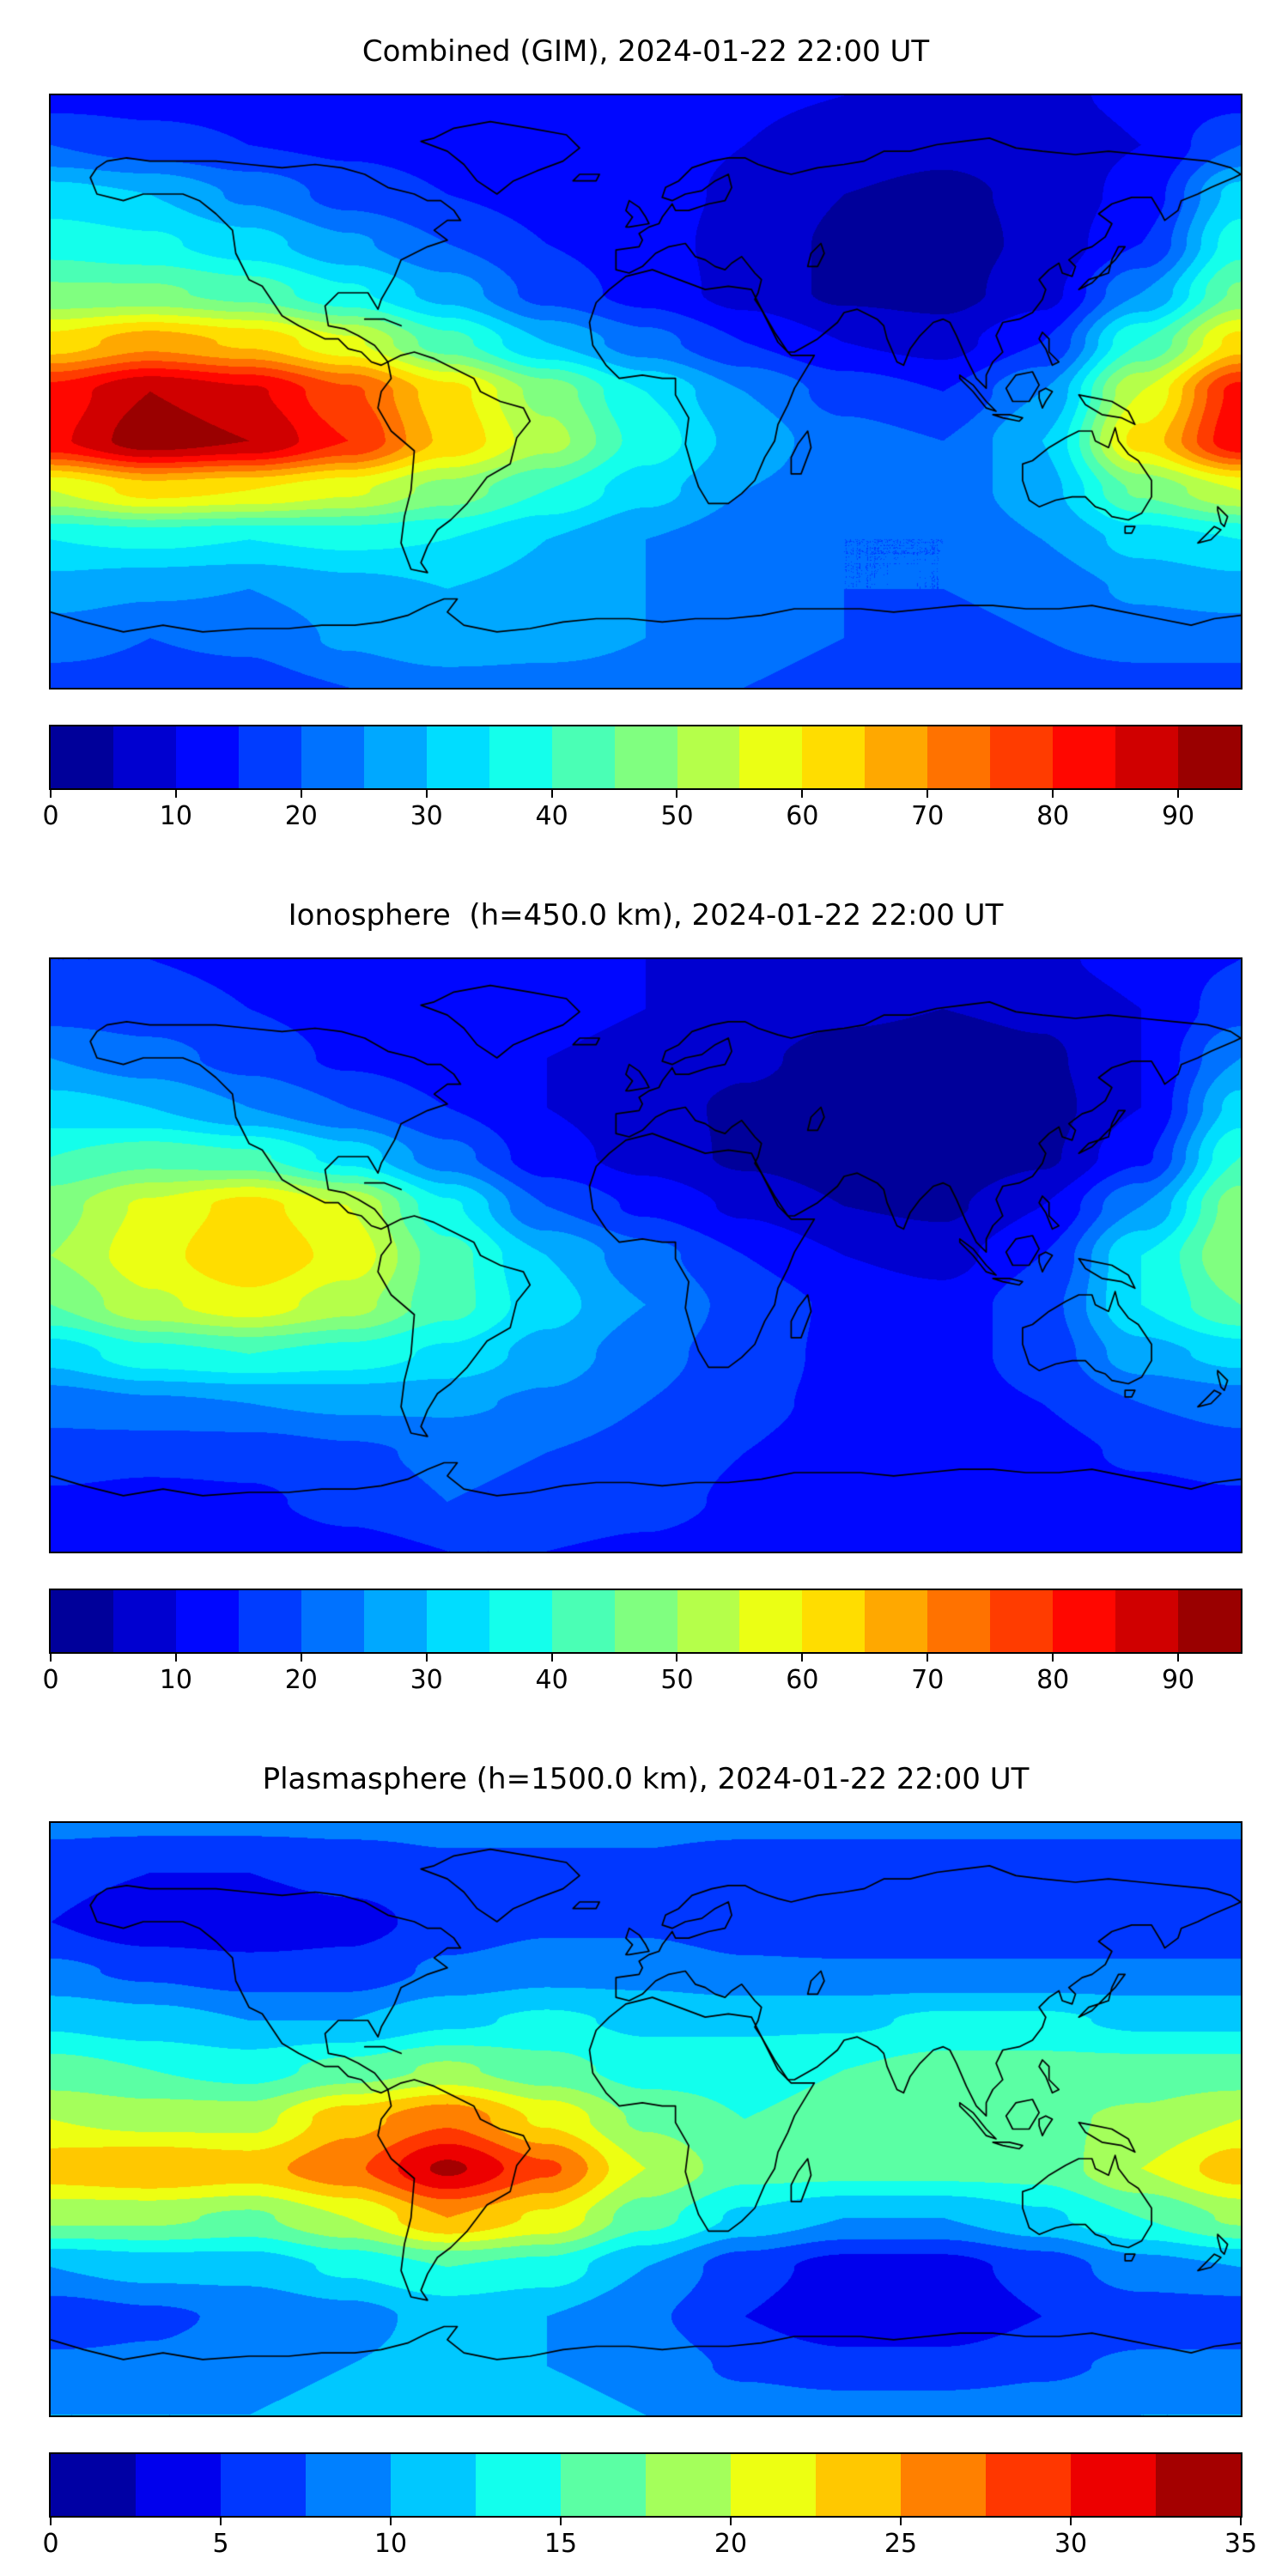 Image resolution: width=1288 pixels, height=2576 pixels. What do you see at coordinates (645, 52) in the screenshot?
I see `panel-title: Combined (GIM), 2024-01-22 22:00 UT` at bounding box center [645, 52].